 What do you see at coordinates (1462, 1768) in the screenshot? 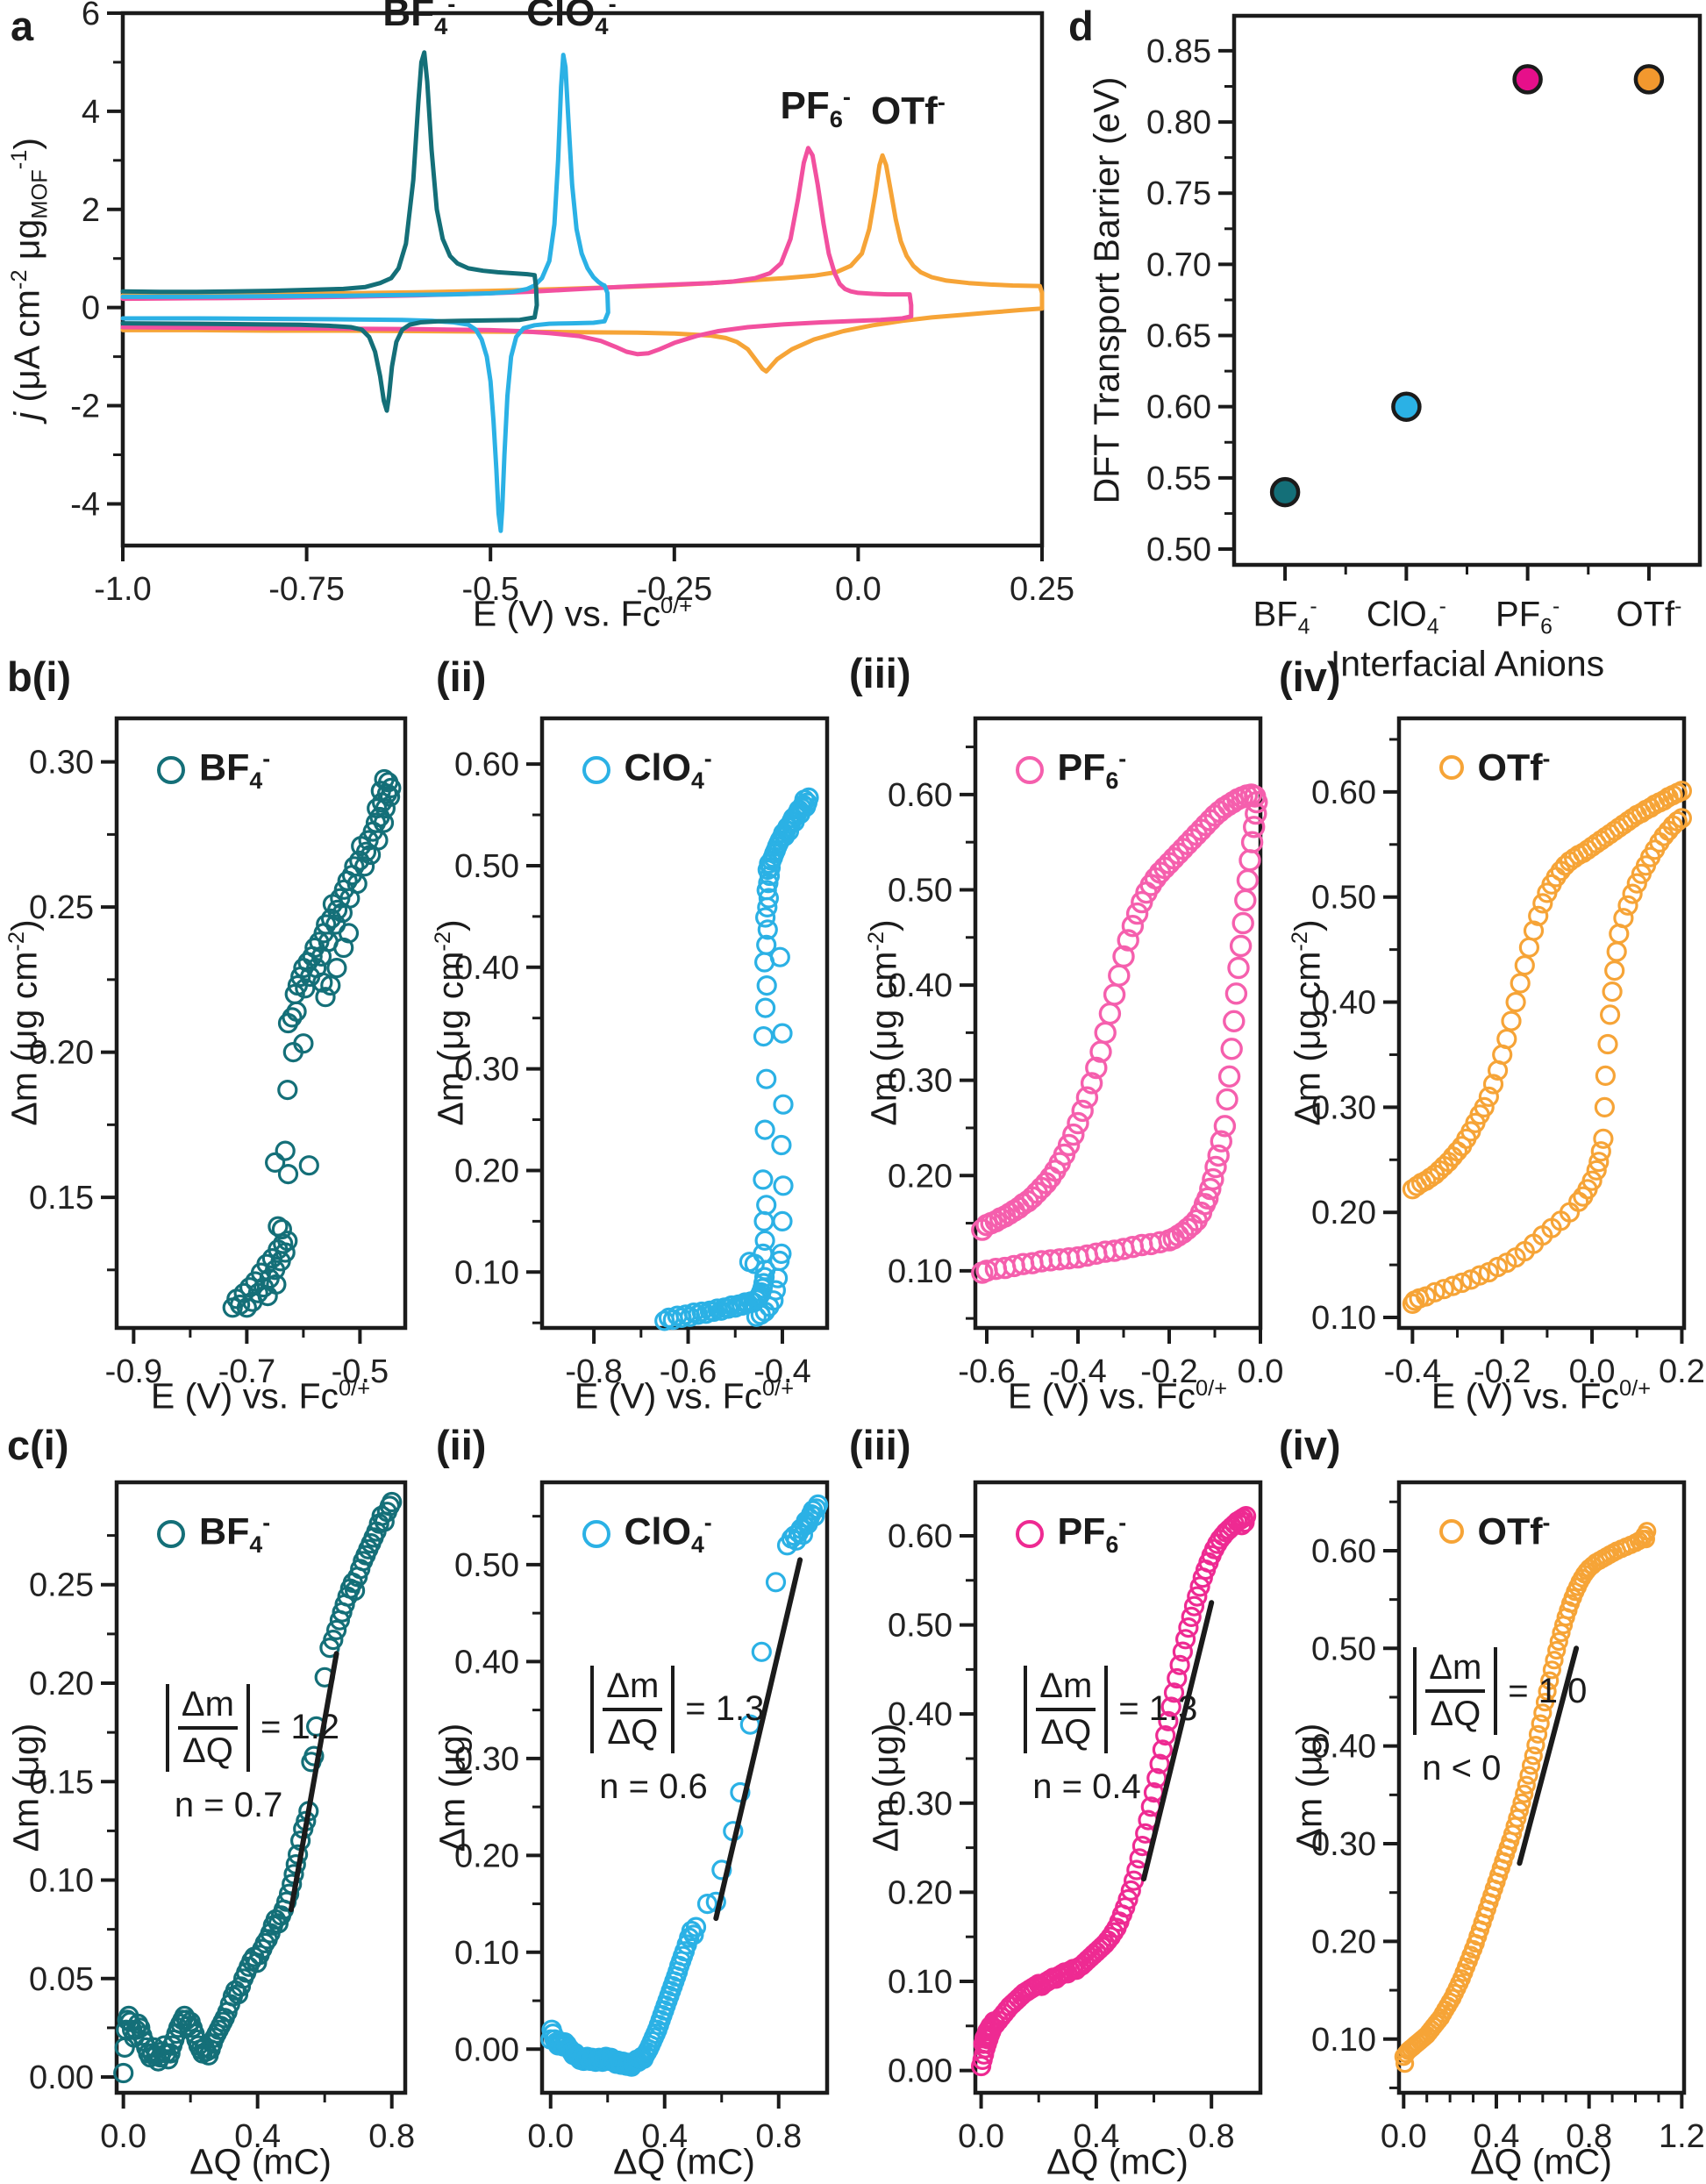
I see `electron-count: n < 0` at bounding box center [1462, 1768].